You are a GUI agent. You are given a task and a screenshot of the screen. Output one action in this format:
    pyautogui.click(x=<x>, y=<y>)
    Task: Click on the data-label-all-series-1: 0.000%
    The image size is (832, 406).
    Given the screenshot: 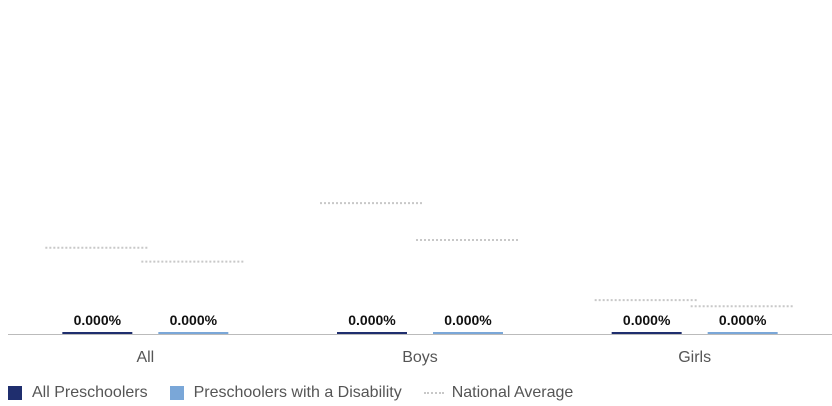 What is the action you would take?
    pyautogui.click(x=194, y=320)
    